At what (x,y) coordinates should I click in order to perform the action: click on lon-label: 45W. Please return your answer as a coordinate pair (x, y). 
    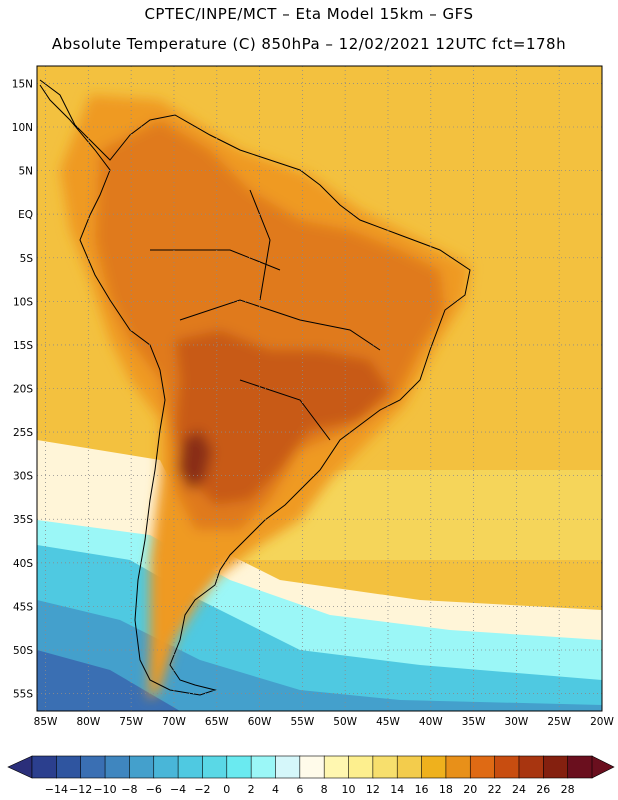
    Looking at the image, I should click on (388, 722).